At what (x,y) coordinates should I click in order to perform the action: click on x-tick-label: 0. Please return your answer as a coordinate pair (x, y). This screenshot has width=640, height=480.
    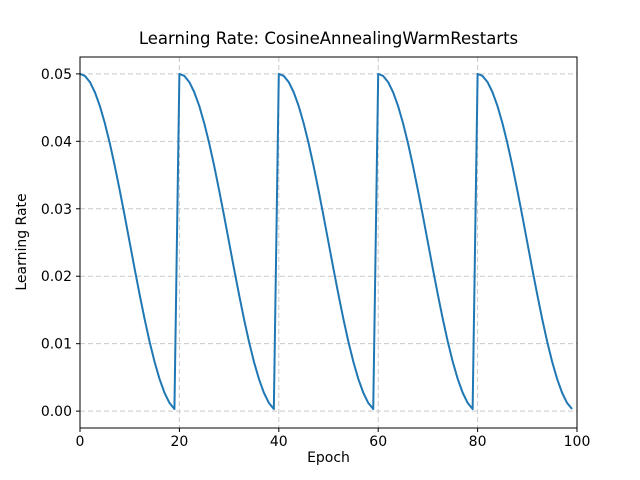
    Looking at the image, I should click on (80, 442).